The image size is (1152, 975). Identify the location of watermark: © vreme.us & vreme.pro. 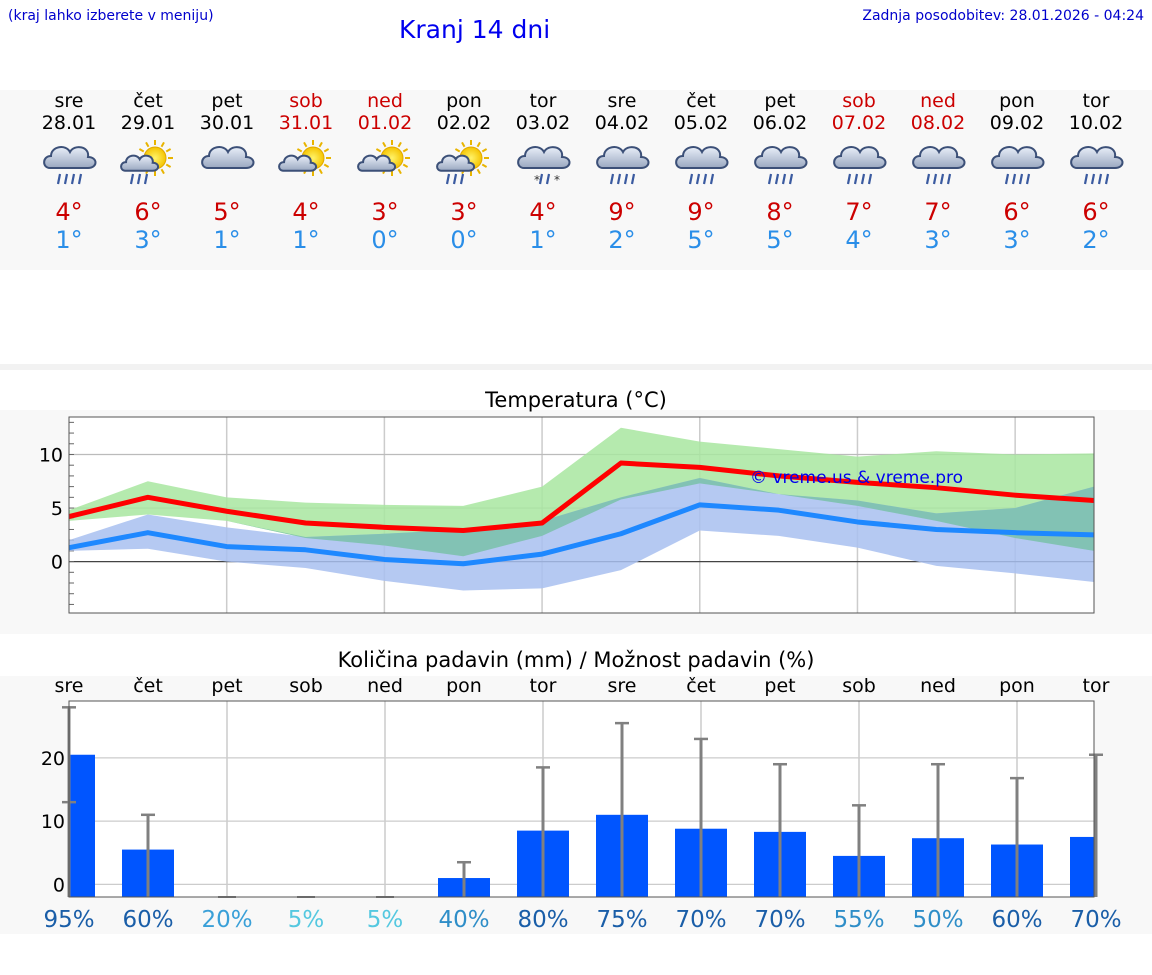
(856, 478).